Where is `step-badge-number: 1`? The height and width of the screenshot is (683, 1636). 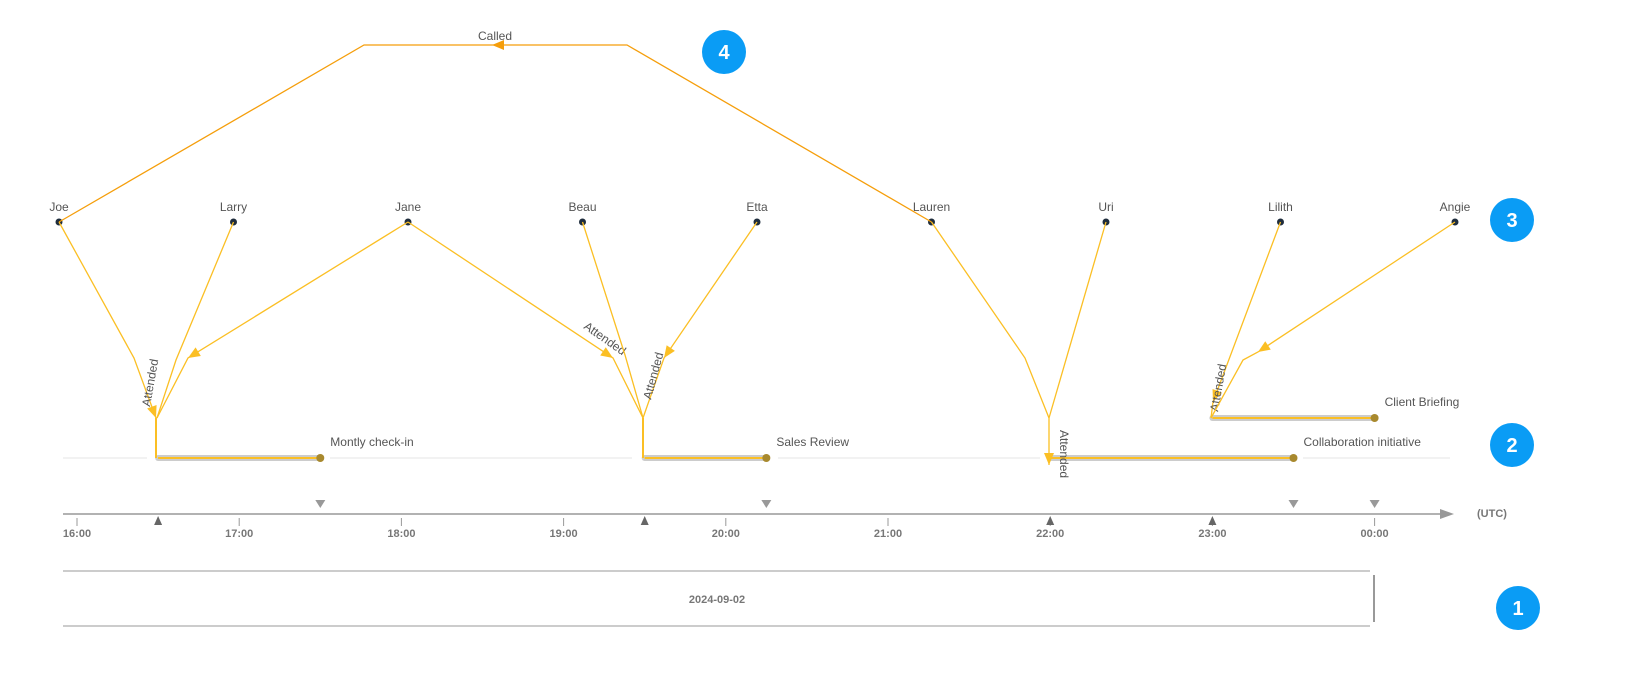 step-badge-number: 1 is located at coordinates (1517, 609).